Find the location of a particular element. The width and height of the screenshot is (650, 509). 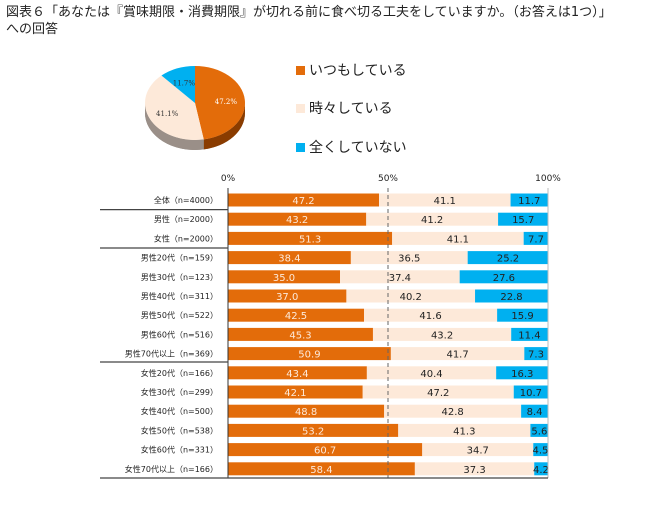

bar-value-label: 60.7 is located at coordinates (325, 451).